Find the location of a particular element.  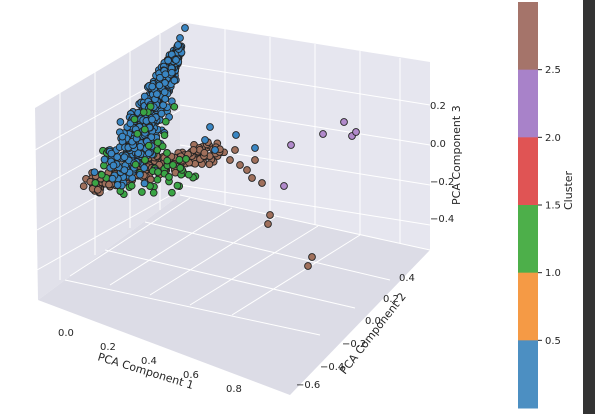

z-tick-label: −0.2 is located at coordinates (442, 182).